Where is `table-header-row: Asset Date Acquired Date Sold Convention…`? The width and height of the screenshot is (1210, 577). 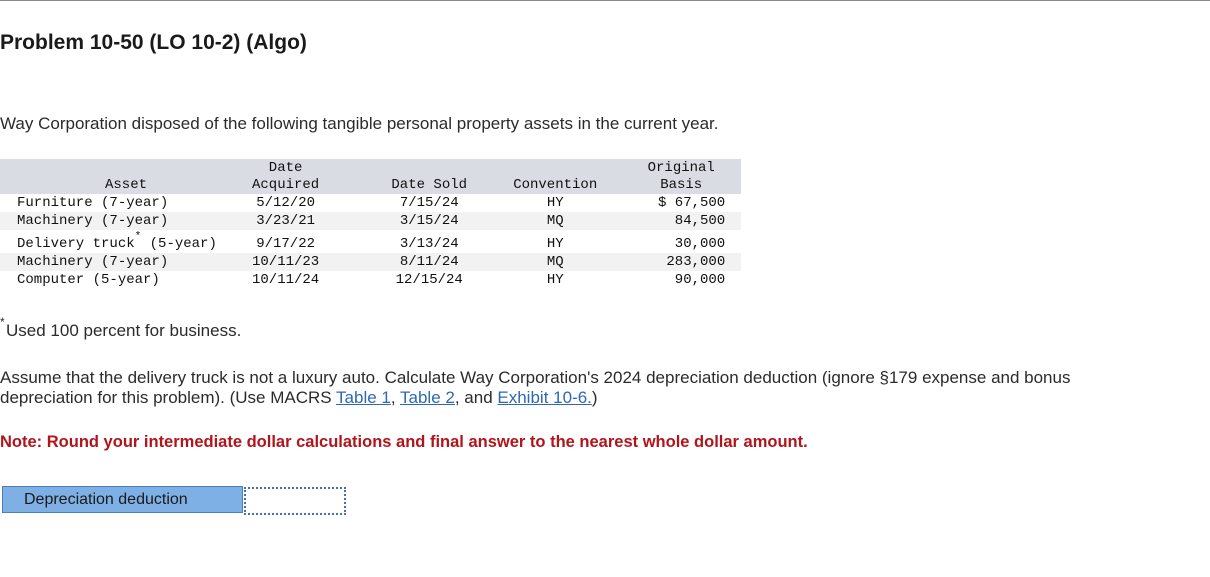
table-header-row: Asset Date Acquired Date Sold Convention… is located at coordinates (371, 176).